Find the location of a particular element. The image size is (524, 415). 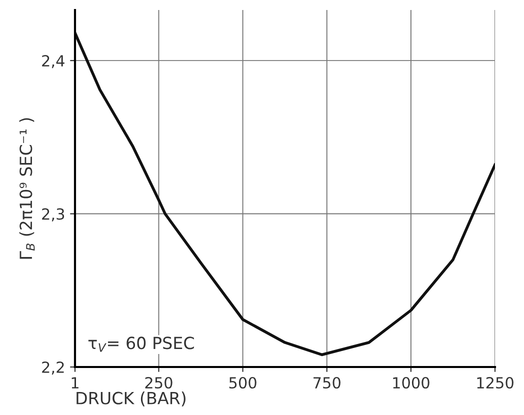

x-axis-title: DRUCK (BAR) is located at coordinates (131, 399).